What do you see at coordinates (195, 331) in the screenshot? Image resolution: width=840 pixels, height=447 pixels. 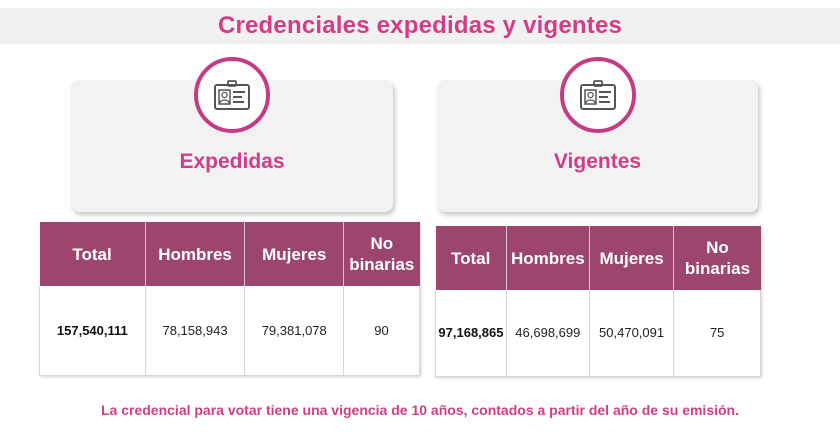 I see `cell-hombres: 78,158,943` at bounding box center [195, 331].